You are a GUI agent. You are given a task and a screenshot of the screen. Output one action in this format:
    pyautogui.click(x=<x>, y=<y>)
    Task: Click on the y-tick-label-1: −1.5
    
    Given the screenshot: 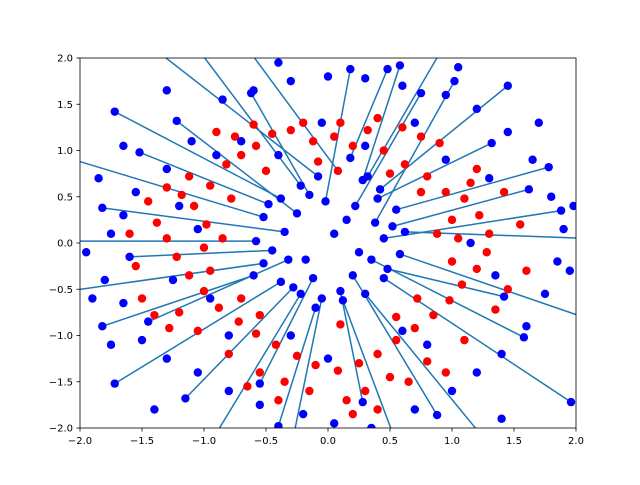 What is the action you would take?
    pyautogui.click(x=61, y=382)
    